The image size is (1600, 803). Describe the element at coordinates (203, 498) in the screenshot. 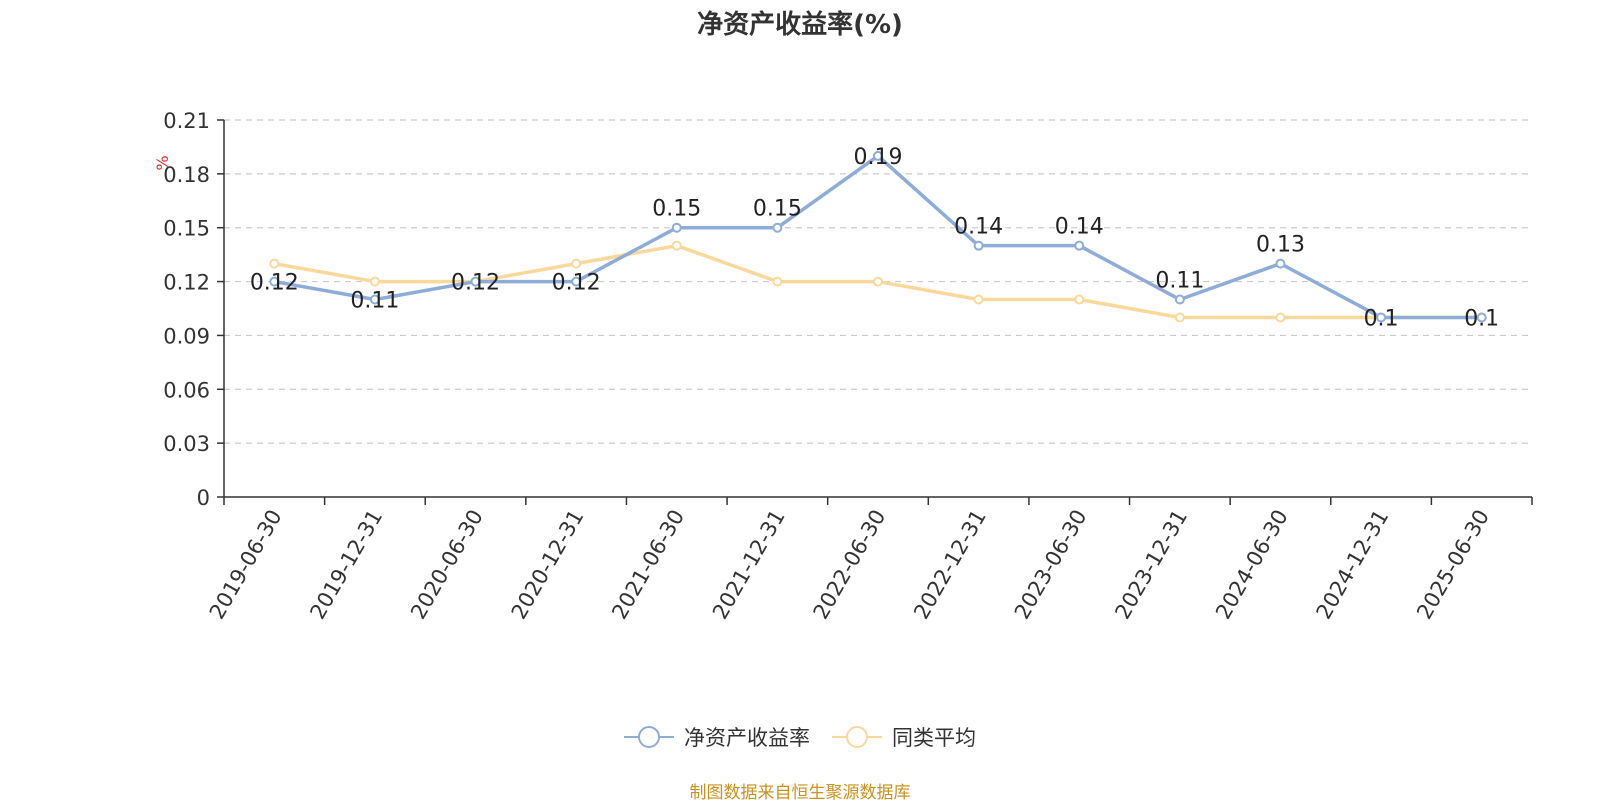

I see `y-tick-label: 0` at that location.